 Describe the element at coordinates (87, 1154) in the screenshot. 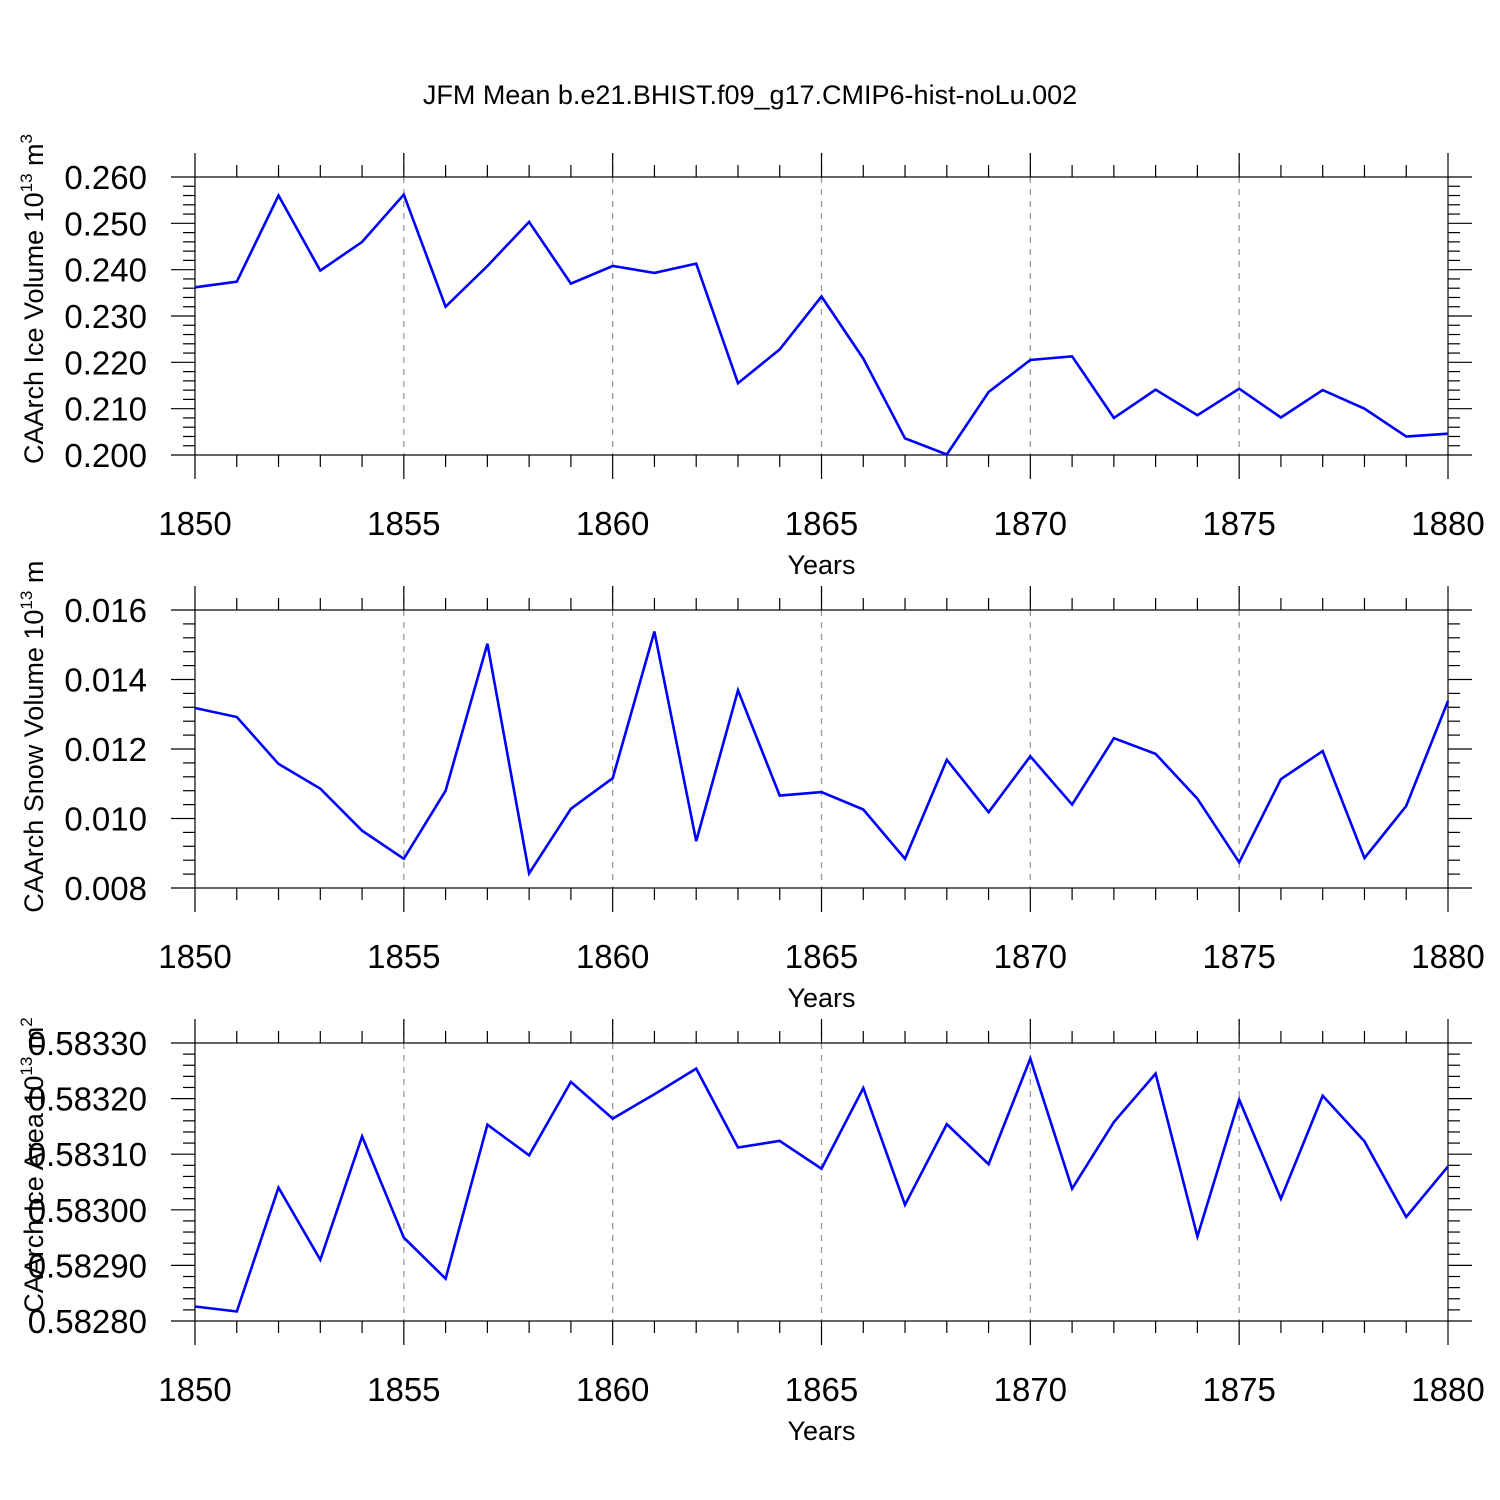

I see `y-tick-label: 0.58310` at that location.